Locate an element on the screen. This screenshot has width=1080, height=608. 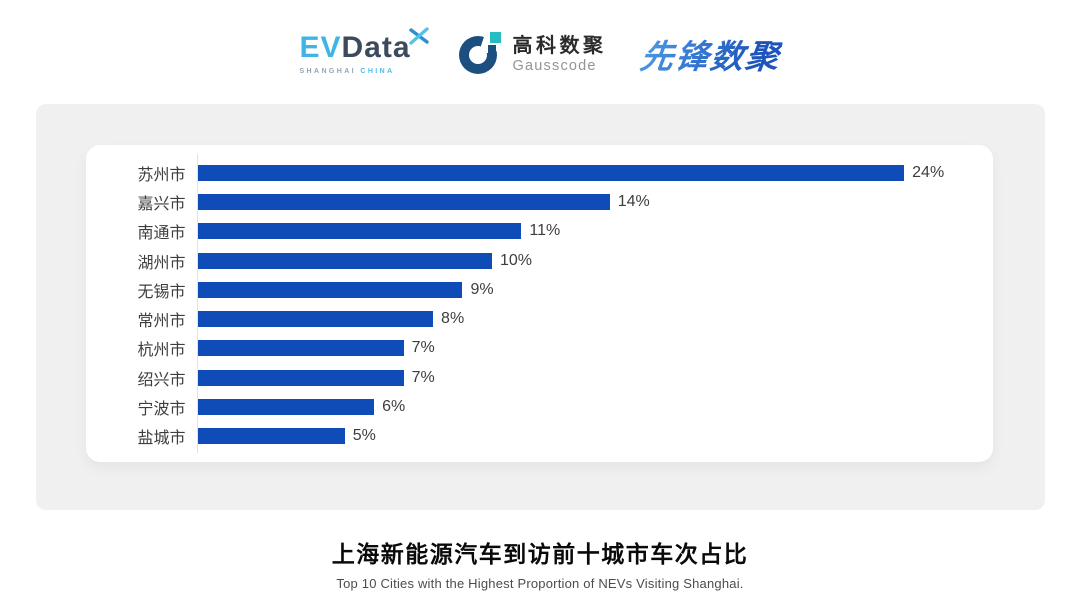
evdata-ev-text: EV is located at coordinates (320, 47).